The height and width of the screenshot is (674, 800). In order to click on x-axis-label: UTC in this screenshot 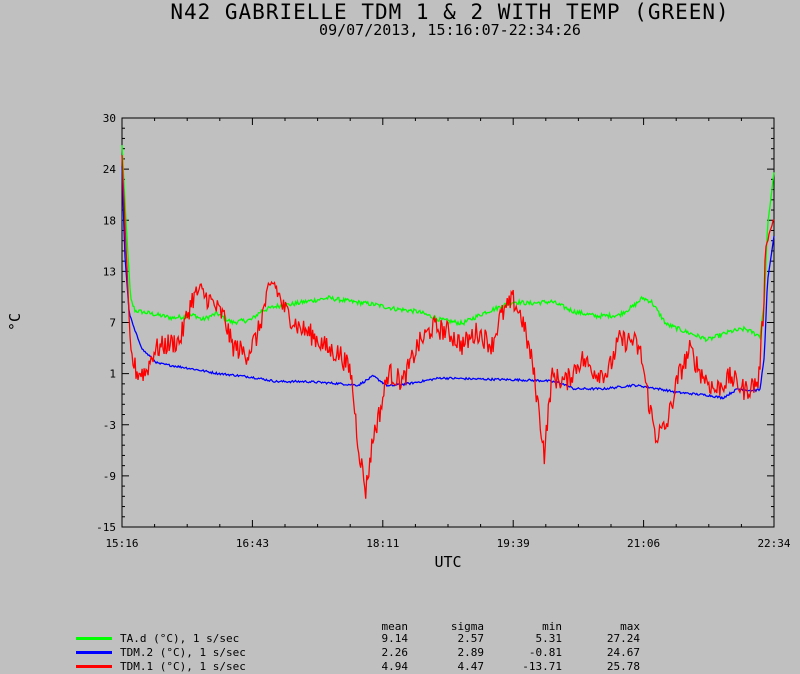, I will do `click(447, 562)`.